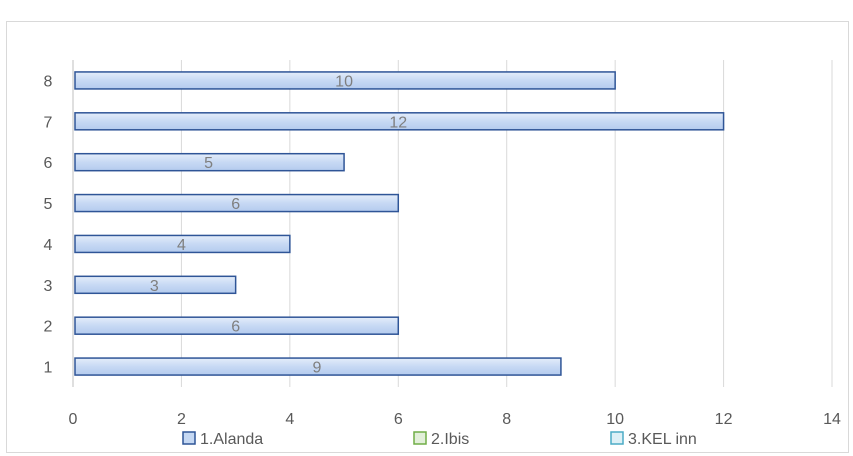 This screenshot has width=853, height=456. What do you see at coordinates (615, 419) in the screenshot?
I see `x-tick-label: 10` at bounding box center [615, 419].